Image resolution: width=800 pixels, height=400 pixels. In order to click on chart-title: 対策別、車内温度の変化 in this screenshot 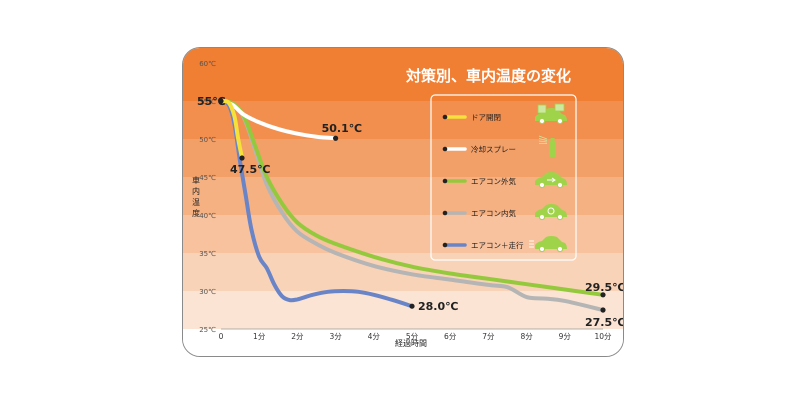, I will do `click(488, 76)`.